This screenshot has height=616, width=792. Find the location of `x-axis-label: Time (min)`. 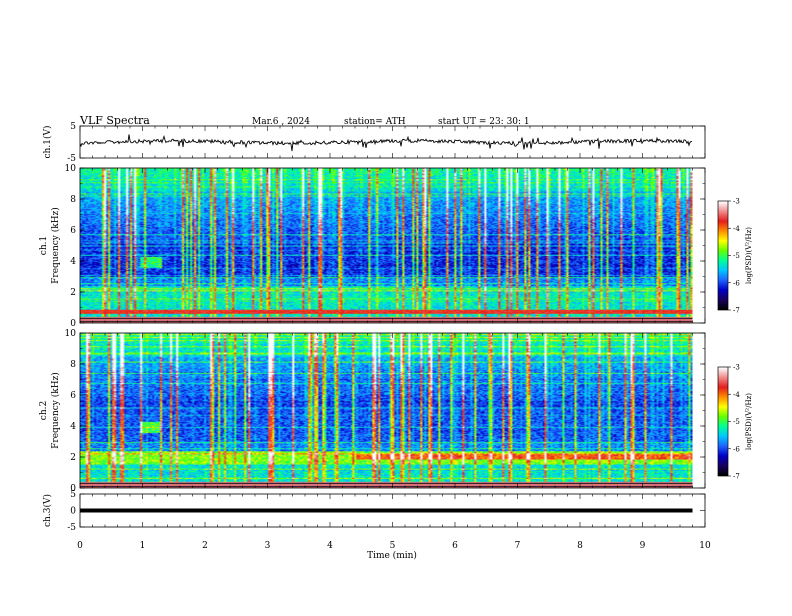

x-axis-label: Time (min) is located at coordinates (392, 555).